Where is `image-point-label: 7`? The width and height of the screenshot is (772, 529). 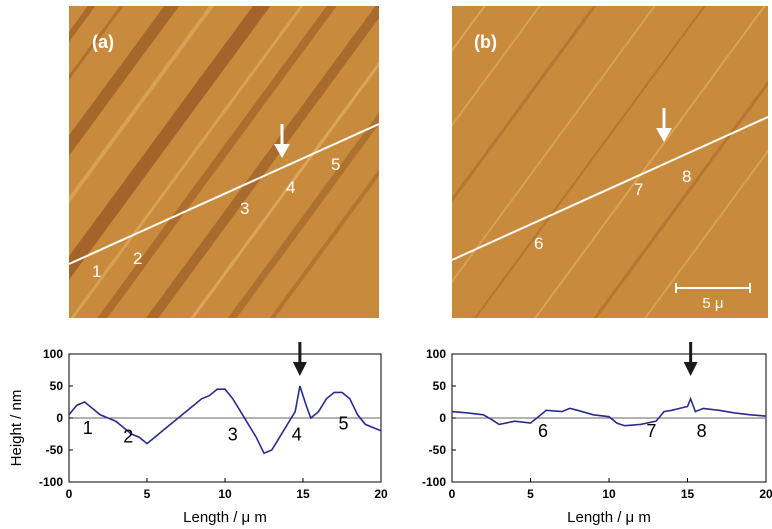
image-point-label: 7 is located at coordinates (638, 189).